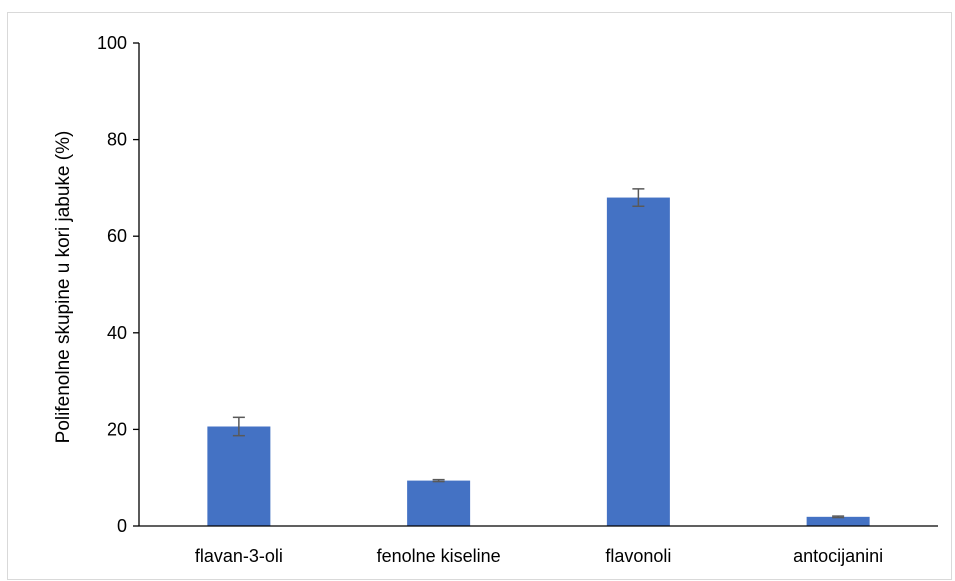  Describe the element at coordinates (117, 429) in the screenshot. I see `y-tick-label: 20` at that location.